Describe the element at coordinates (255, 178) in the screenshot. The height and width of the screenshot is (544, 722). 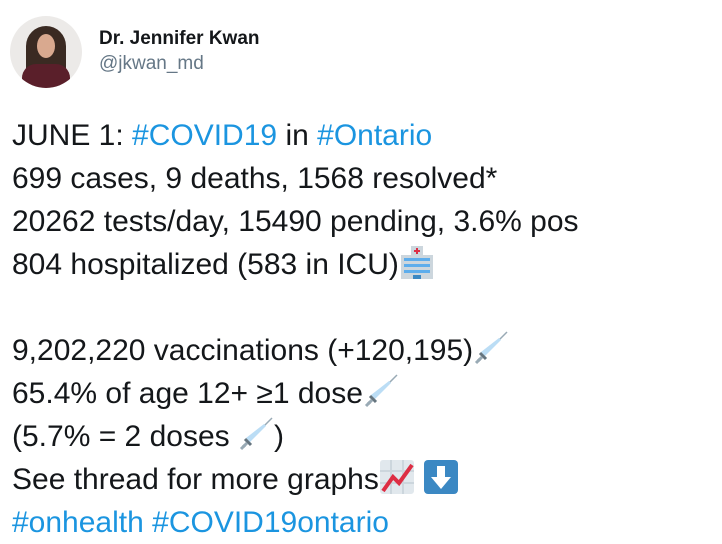
I see `cases-line: 699 cases, 9 deaths, 1568 resolved*` at that location.